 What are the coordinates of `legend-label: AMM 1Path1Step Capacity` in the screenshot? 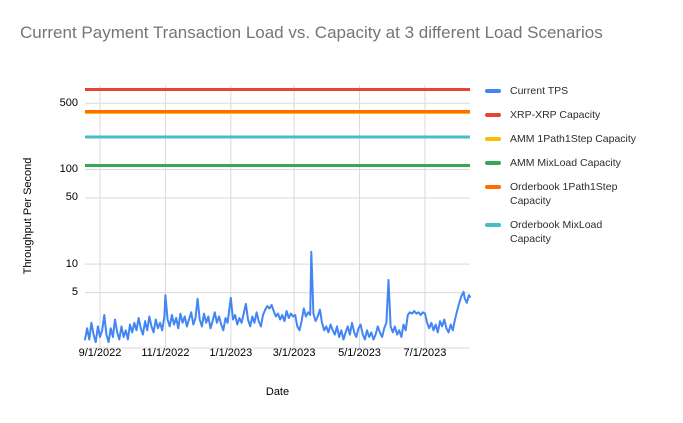 It's located at (573, 139).